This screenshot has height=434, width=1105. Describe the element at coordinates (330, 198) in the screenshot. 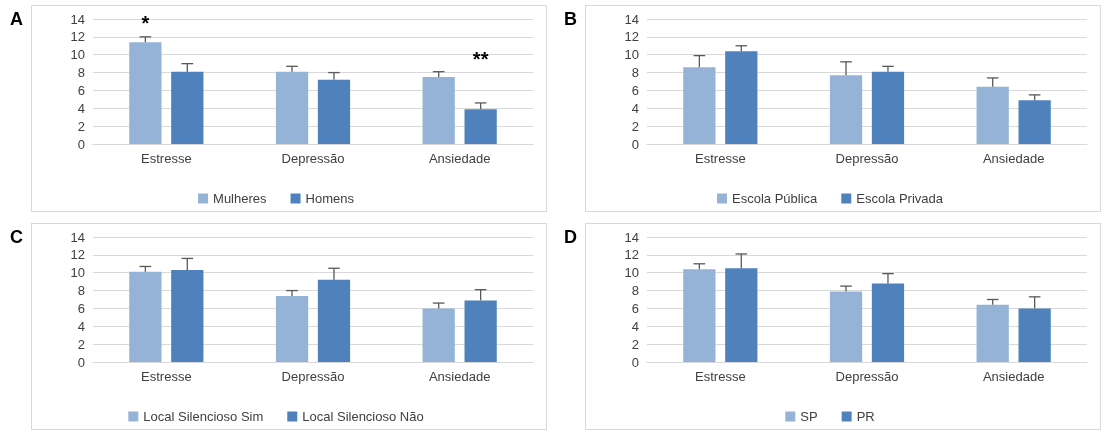

I see `legend-label: Homens` at that location.